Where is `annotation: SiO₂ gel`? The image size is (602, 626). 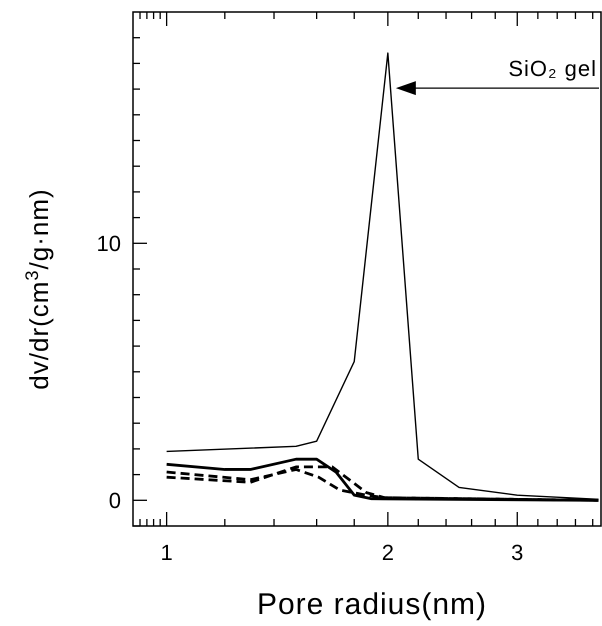 annotation: SiO₂ gel is located at coordinates (552, 69).